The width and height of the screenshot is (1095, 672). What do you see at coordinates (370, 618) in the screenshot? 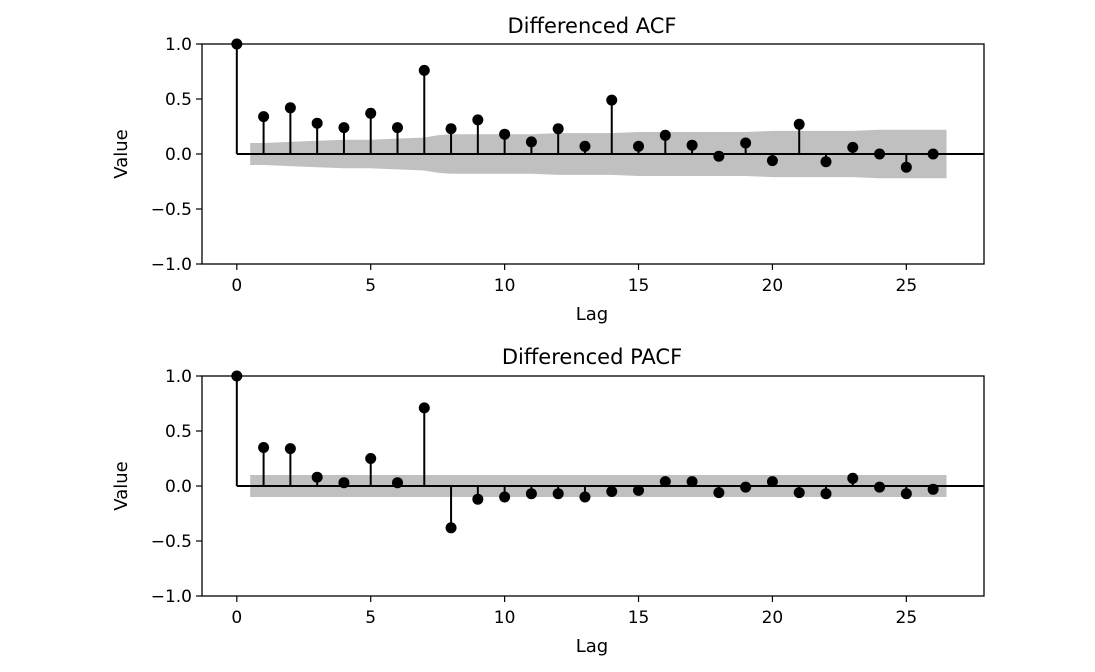
I see `pacf-xtick-label: 5` at bounding box center [370, 618].